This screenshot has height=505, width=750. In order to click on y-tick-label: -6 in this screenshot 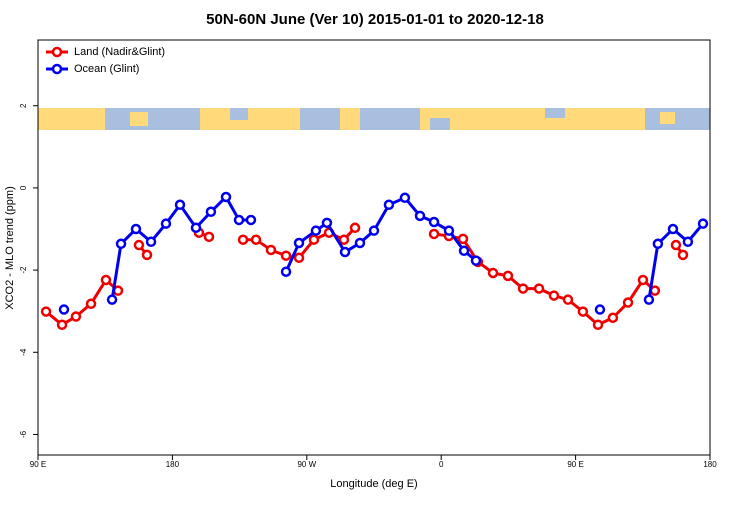, I will do `click(23, 434)`.